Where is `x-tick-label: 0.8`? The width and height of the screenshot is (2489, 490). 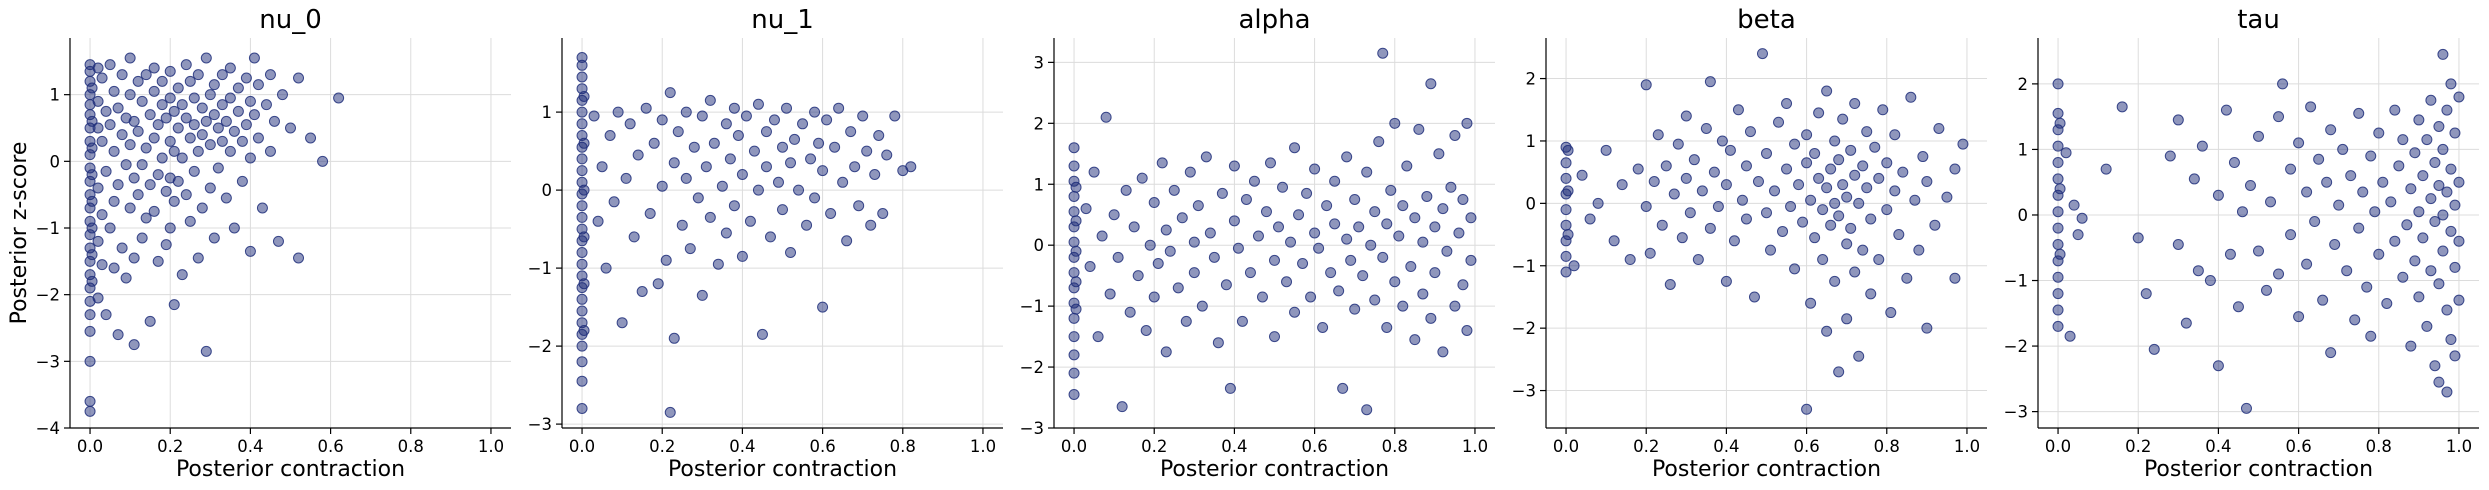
x-tick-label: 0.8 is located at coordinates (1887, 446).